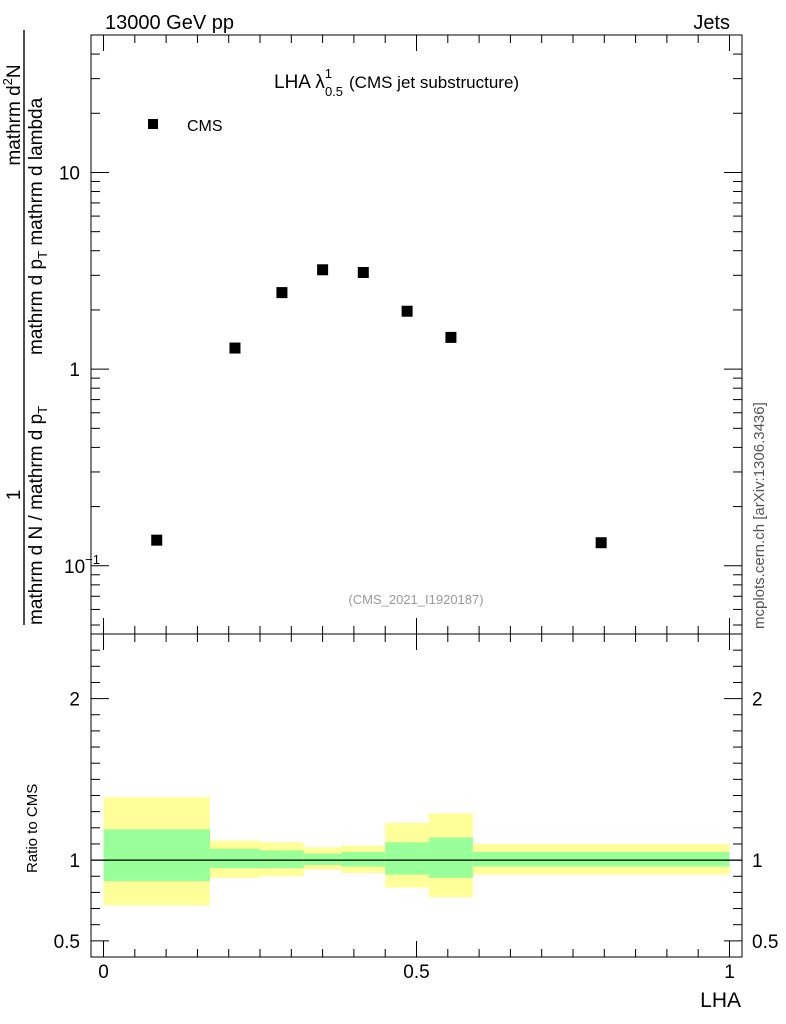  What do you see at coordinates (67, 942) in the screenshot?
I see `ratio-y-tick-label-left: 0.5` at bounding box center [67, 942].